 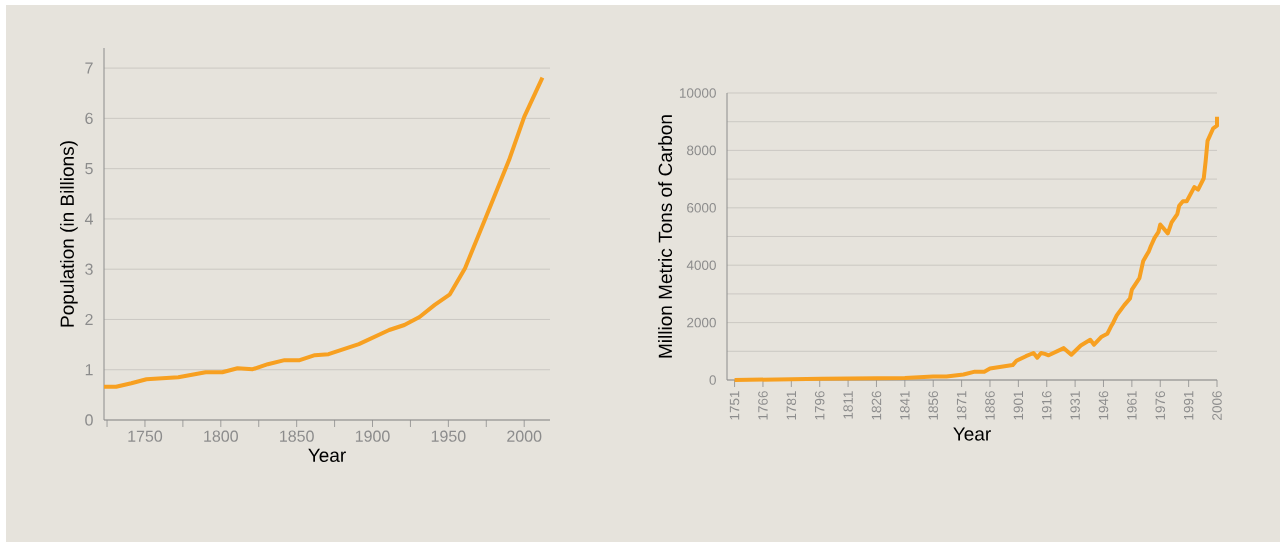 I want to click on x-tick-label: 1886, so click(x=990, y=405).